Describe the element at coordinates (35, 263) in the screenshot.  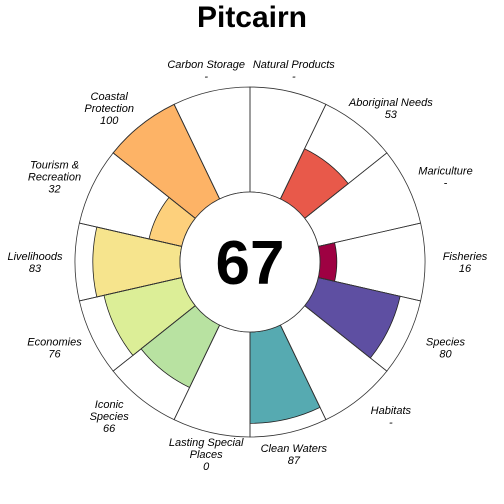
I see `label-livelihoods: Livelihoods 83` at that location.